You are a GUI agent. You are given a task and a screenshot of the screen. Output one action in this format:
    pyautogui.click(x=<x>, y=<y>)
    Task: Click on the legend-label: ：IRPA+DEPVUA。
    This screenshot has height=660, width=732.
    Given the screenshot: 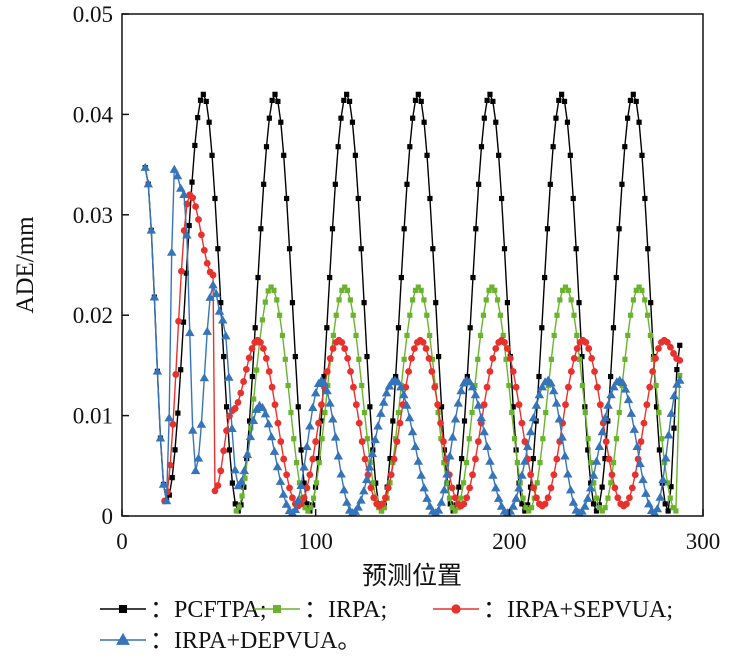 What is the action you would take?
    pyautogui.click(x=255, y=641)
    